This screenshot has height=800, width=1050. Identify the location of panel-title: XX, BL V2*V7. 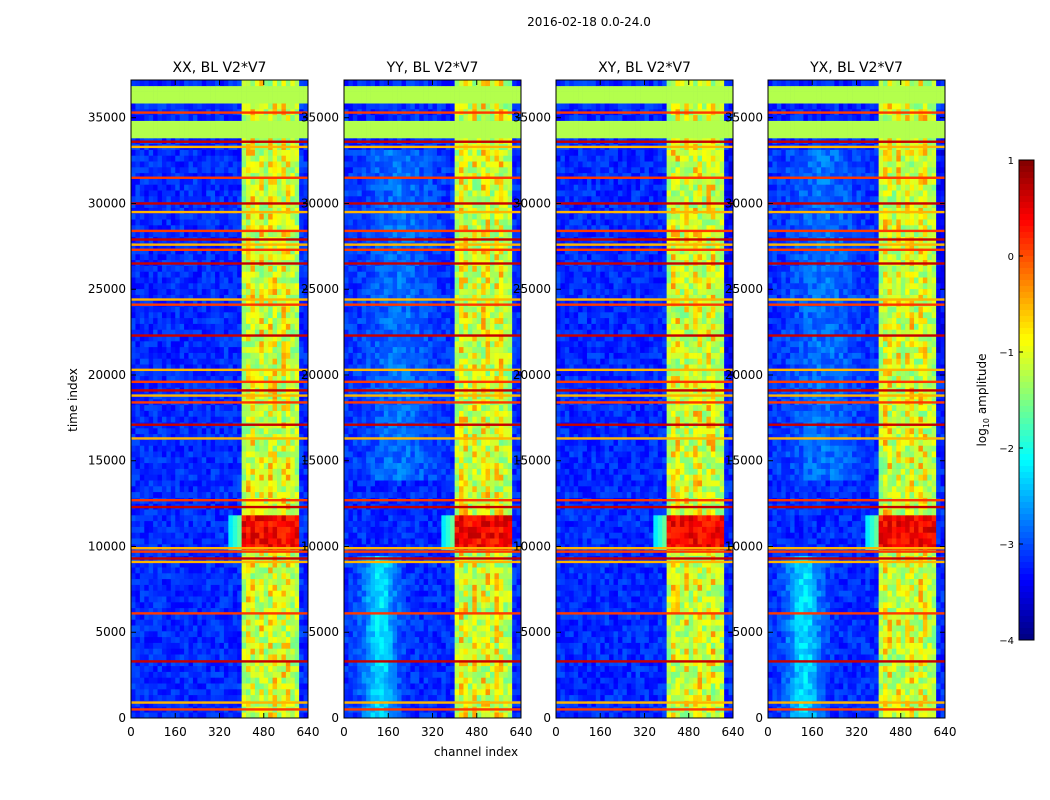
(220, 68).